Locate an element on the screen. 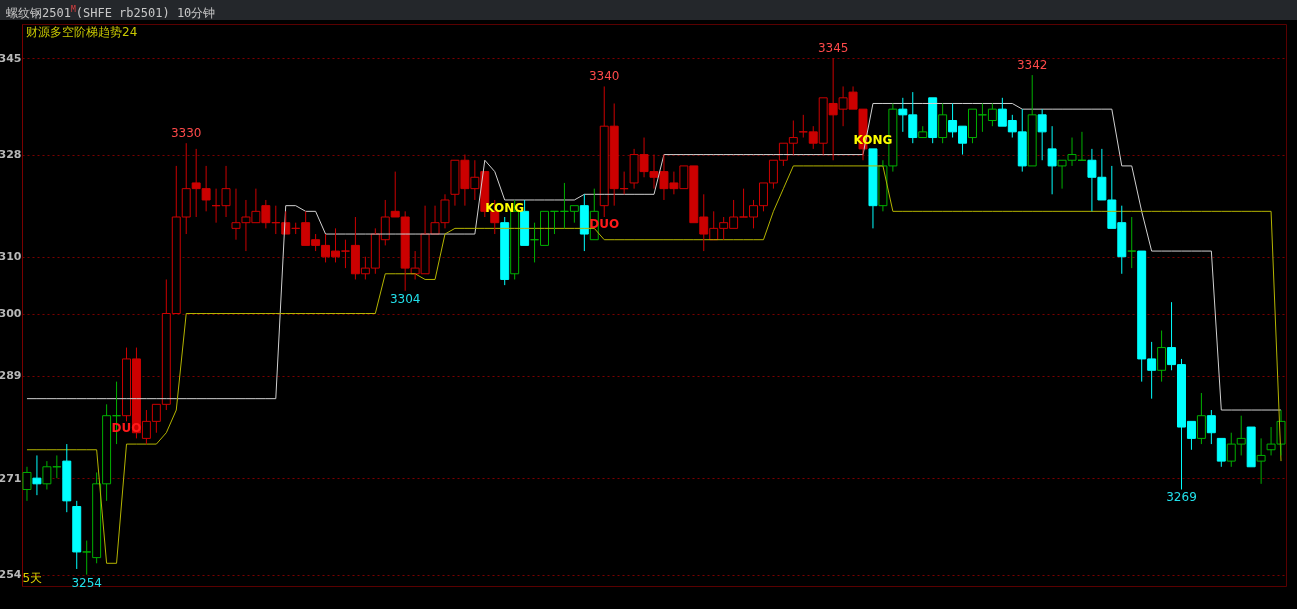 The width and height of the screenshot is (1297, 609). annotation: 3345 is located at coordinates (833, 48).